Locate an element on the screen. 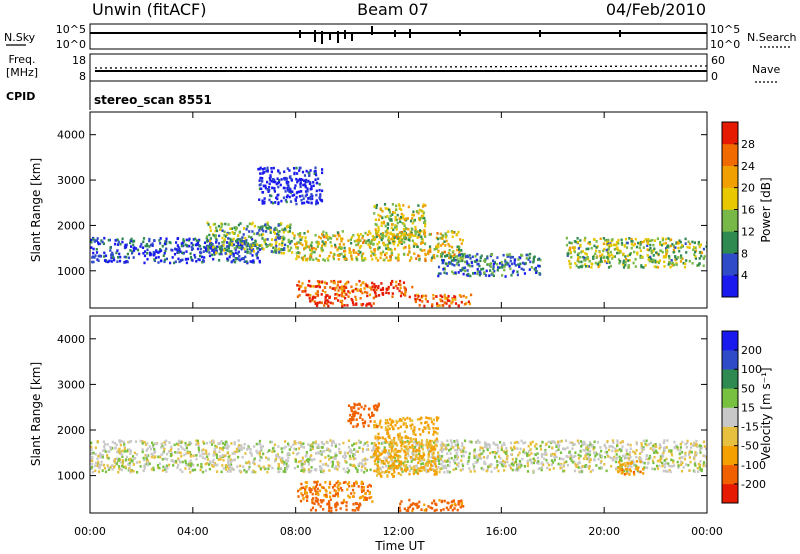 The width and height of the screenshot is (800, 554). noise-left-tick-high: 10^5 is located at coordinates (71, 29).